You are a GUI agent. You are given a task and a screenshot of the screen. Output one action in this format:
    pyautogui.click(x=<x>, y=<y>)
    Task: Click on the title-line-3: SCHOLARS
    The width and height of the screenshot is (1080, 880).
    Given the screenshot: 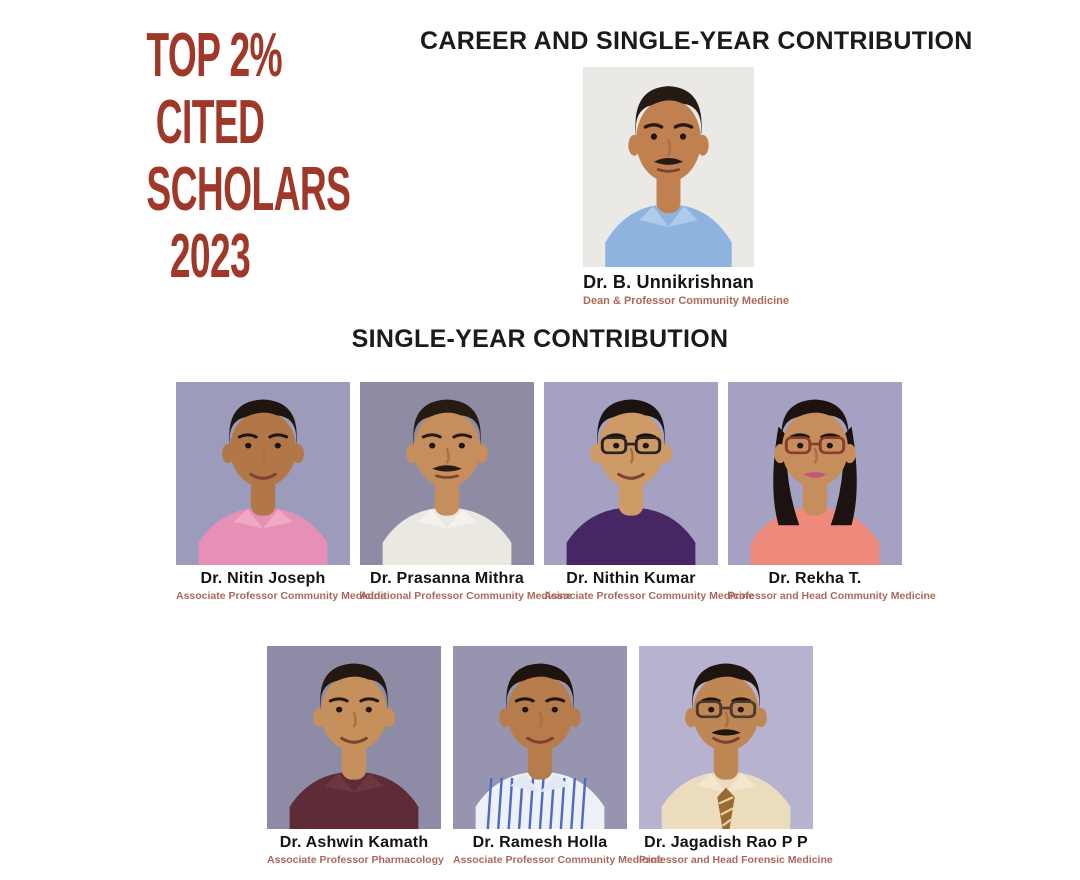 What is the action you would take?
    pyautogui.click(x=248, y=189)
    